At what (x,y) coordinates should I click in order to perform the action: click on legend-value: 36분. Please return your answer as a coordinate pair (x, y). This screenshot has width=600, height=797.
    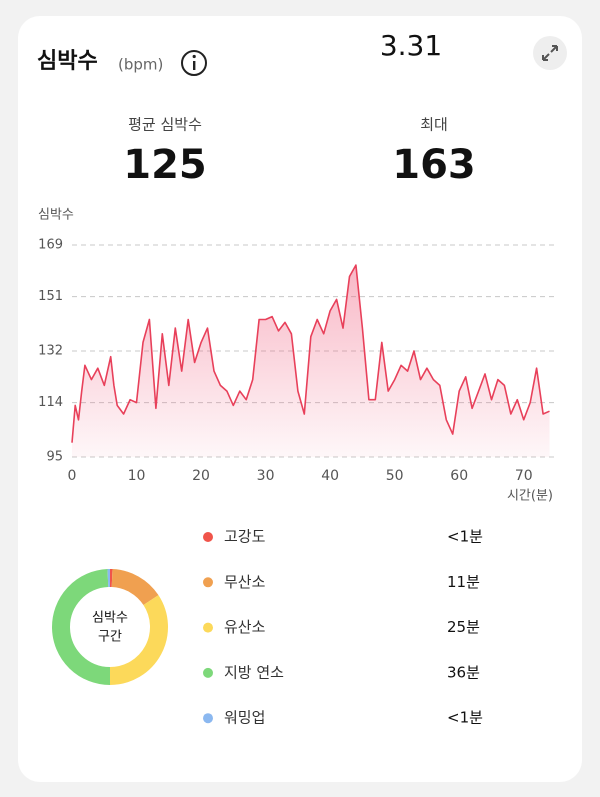
    Looking at the image, I should click on (463, 672).